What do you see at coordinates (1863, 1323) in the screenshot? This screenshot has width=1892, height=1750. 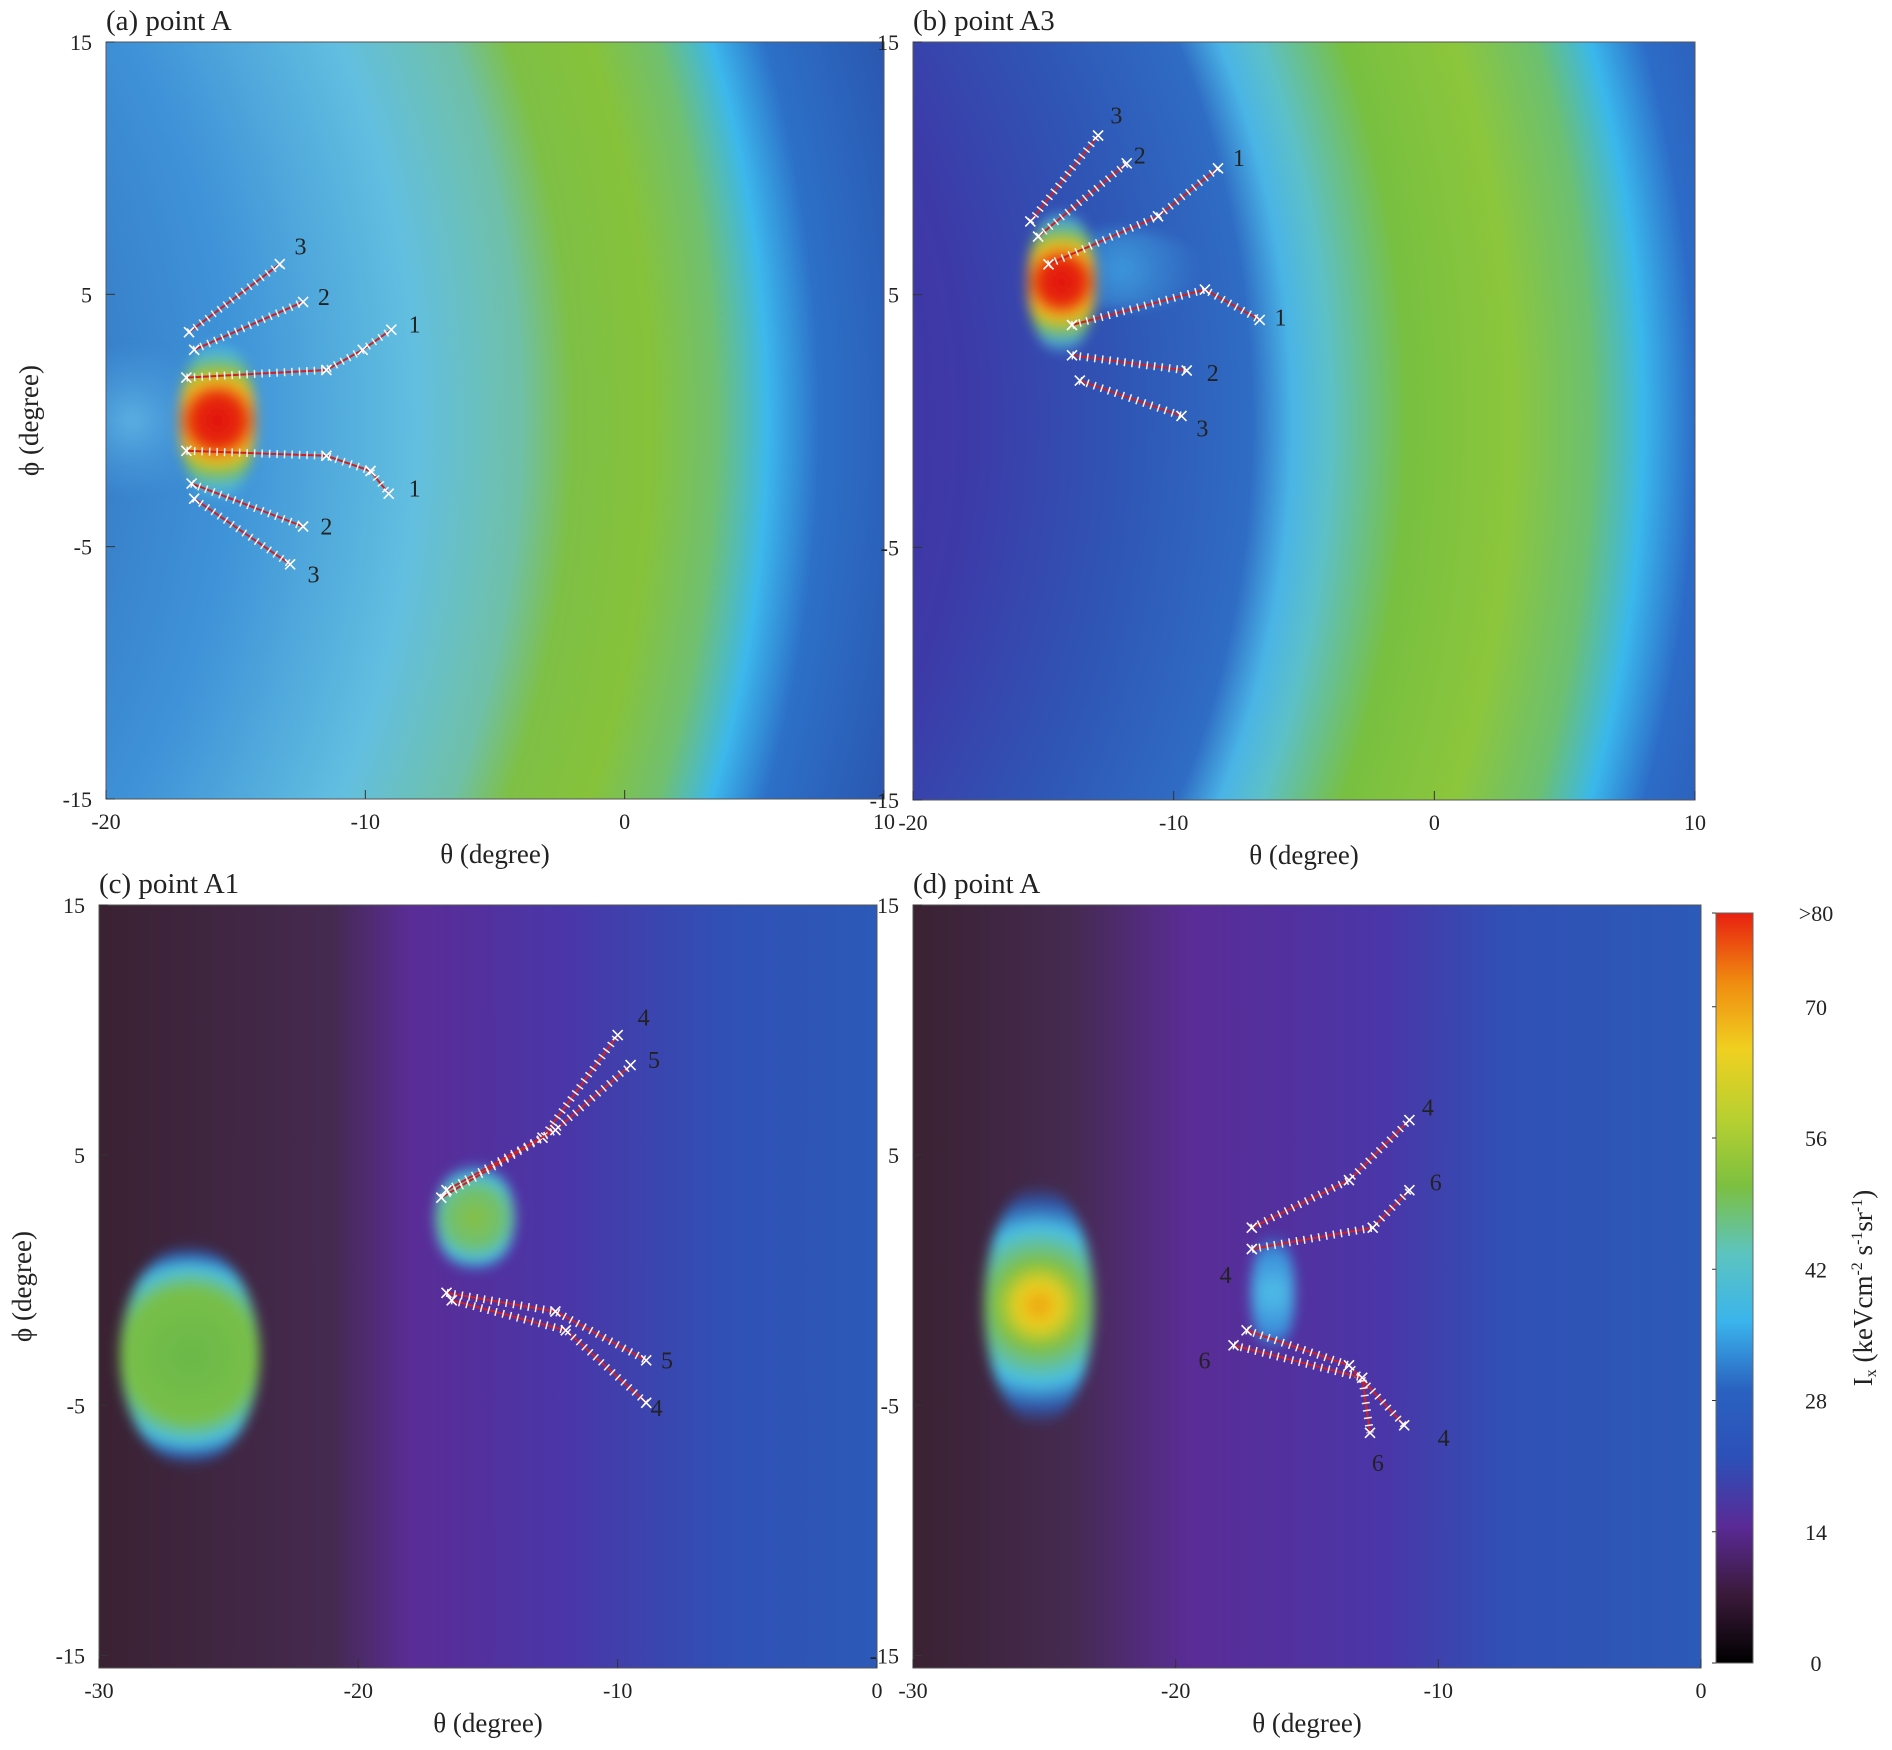 I see `colorbar-label-part: (keVcm` at bounding box center [1863, 1323].